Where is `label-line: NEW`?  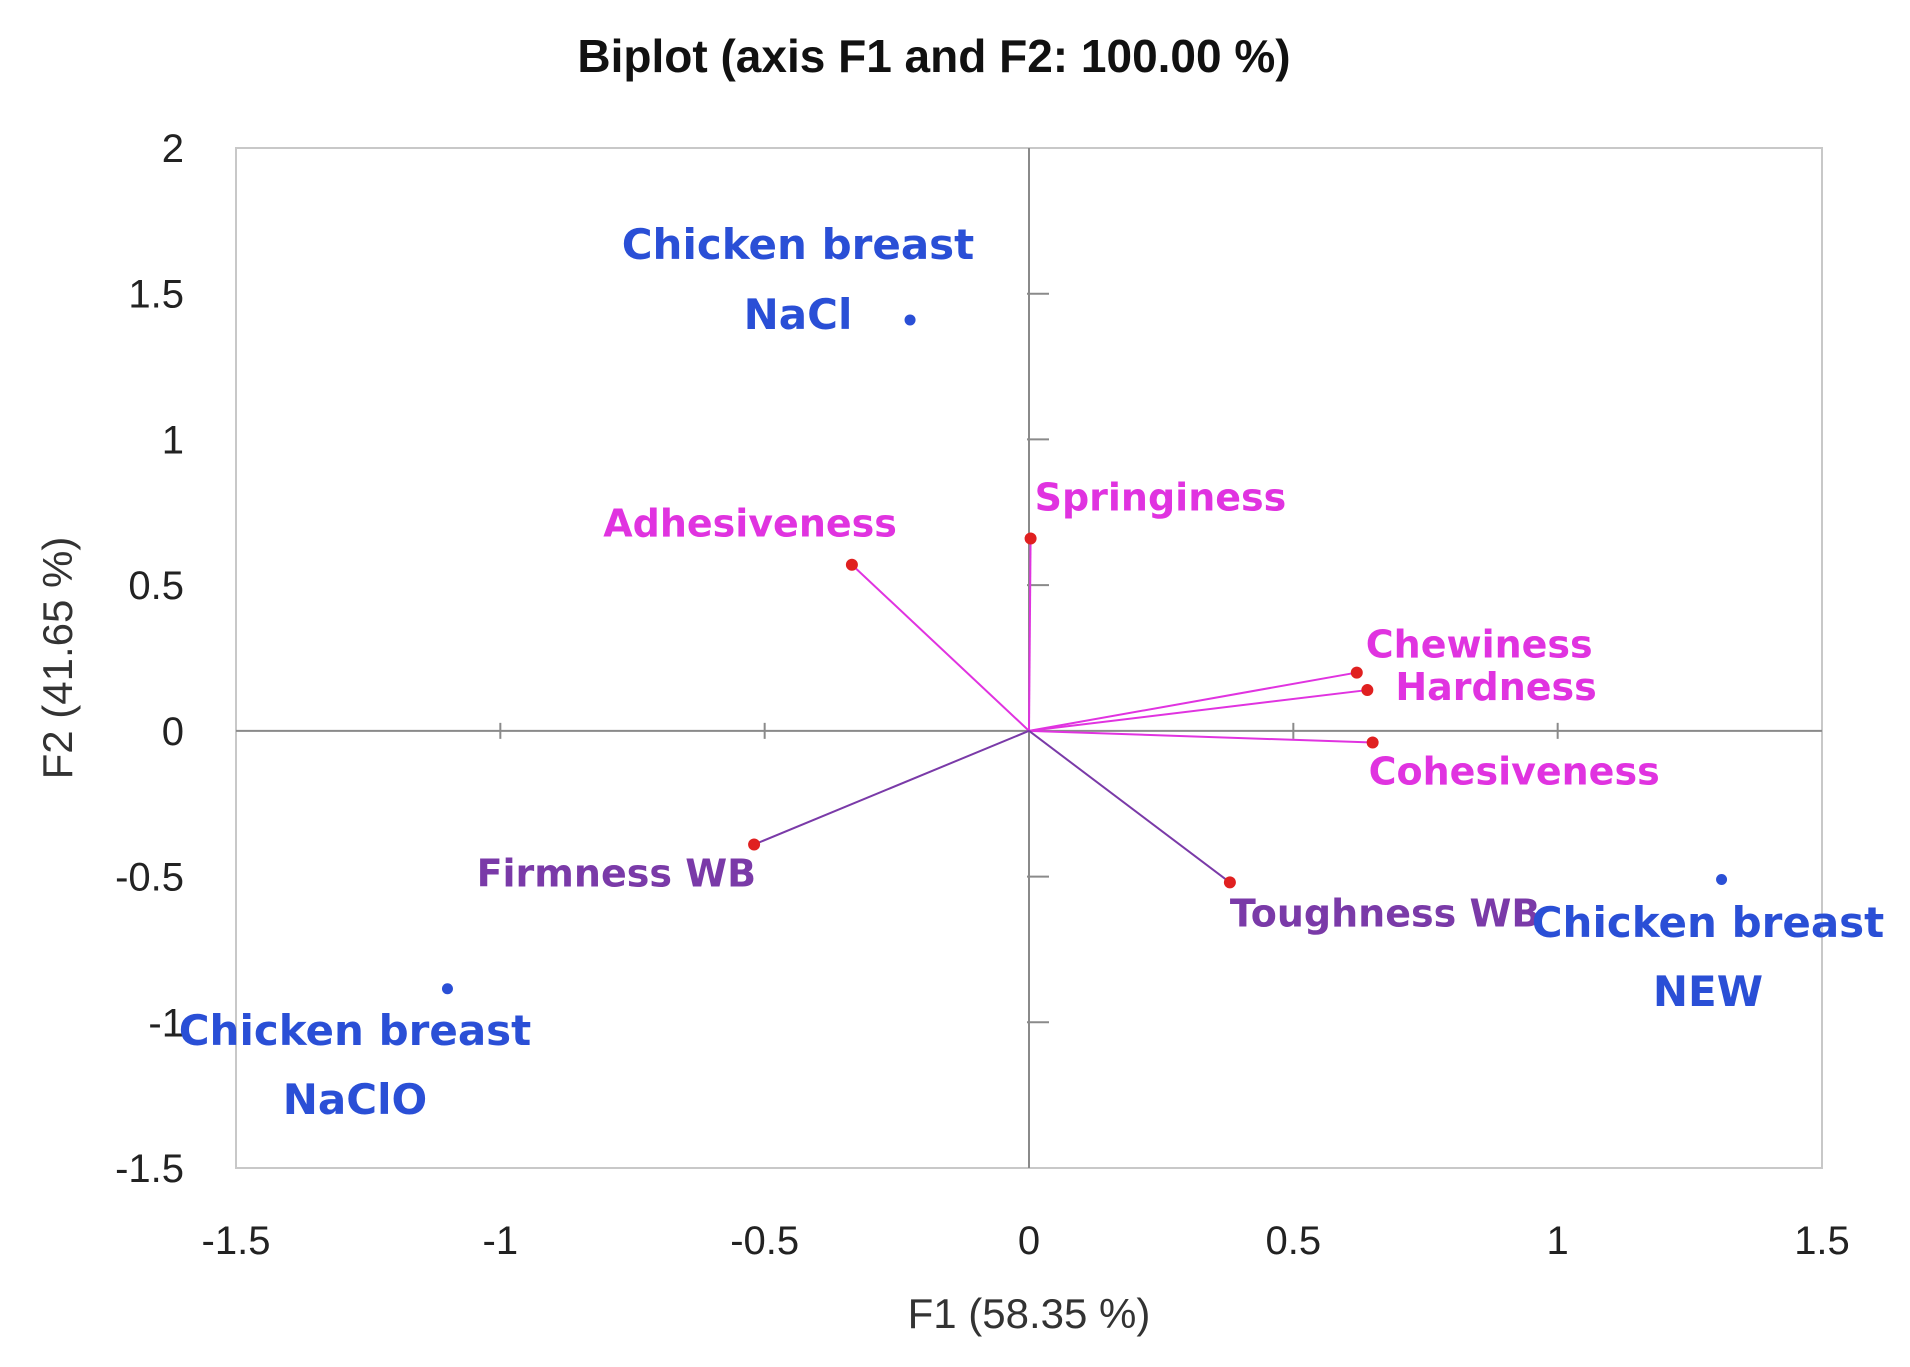
label-line: NEW is located at coordinates (1708, 991).